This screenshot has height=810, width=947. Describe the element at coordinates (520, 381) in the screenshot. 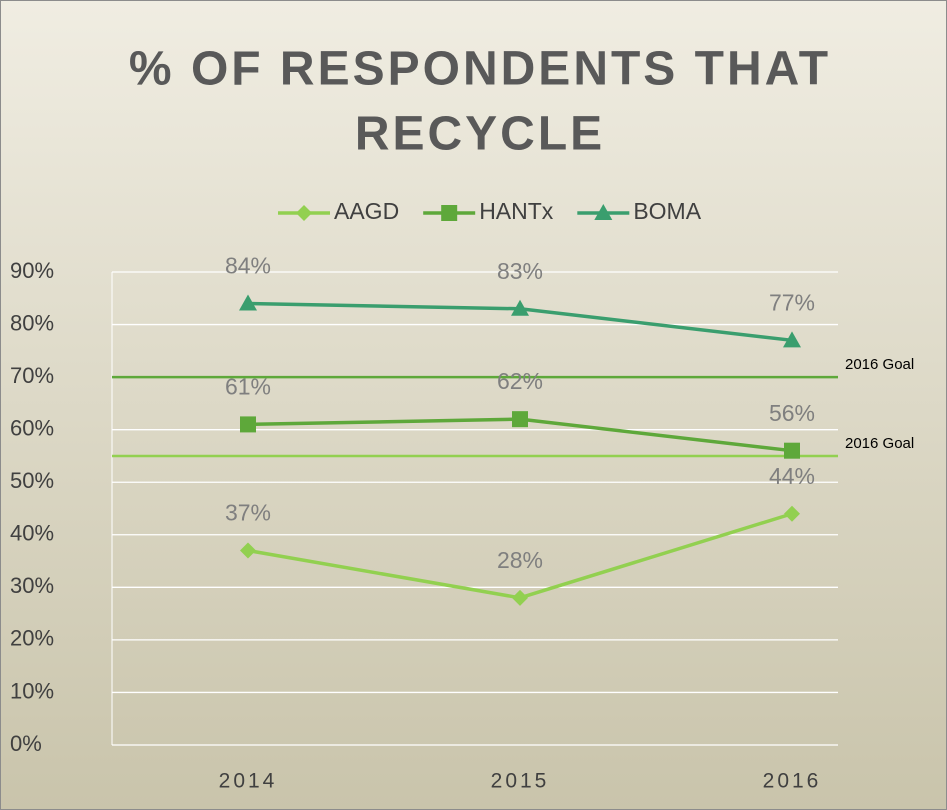

I see `data-label: 62%` at that location.